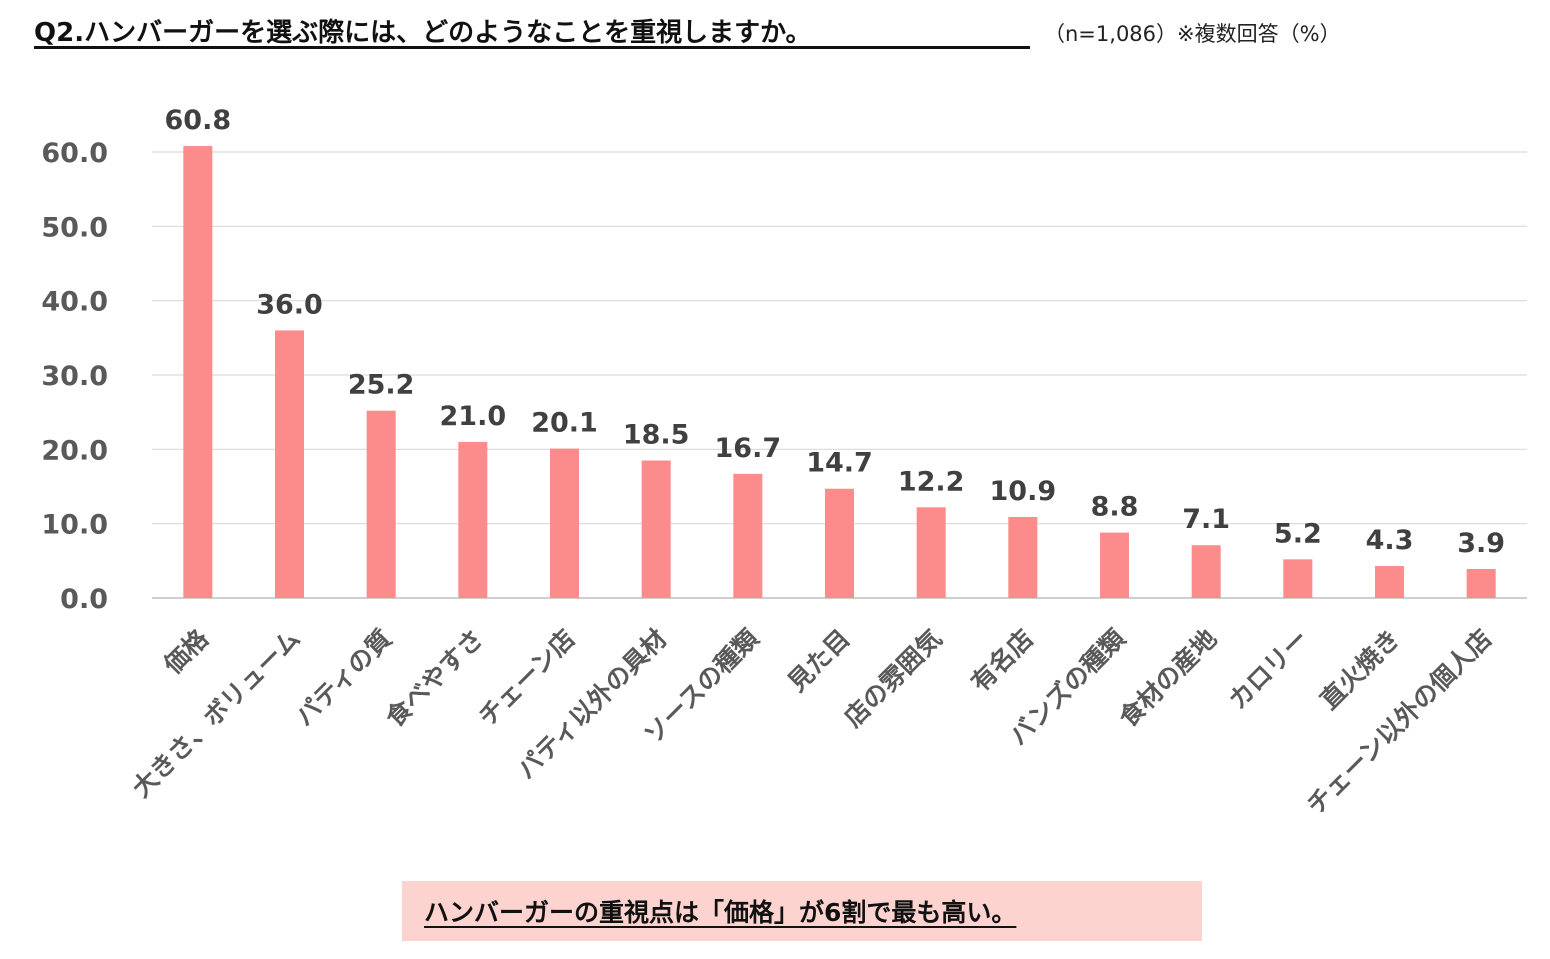 Image resolution: width=1550 pixels, height=959 pixels. Describe the element at coordinates (931, 481) in the screenshot. I see `value-label: 12.2` at that location.